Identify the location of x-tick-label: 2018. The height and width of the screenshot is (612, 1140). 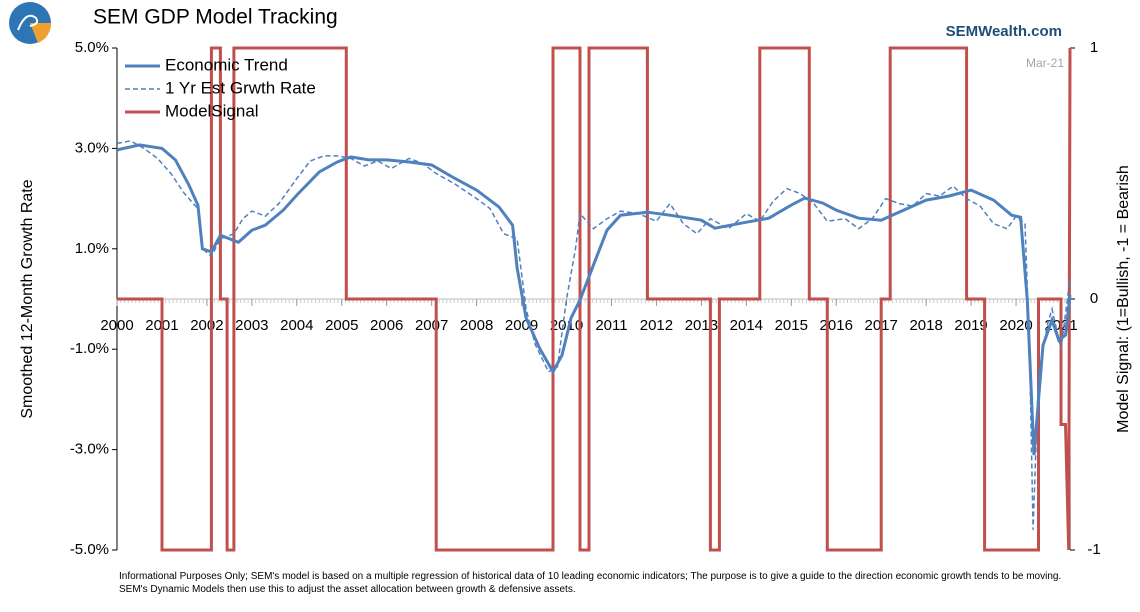
(925, 325).